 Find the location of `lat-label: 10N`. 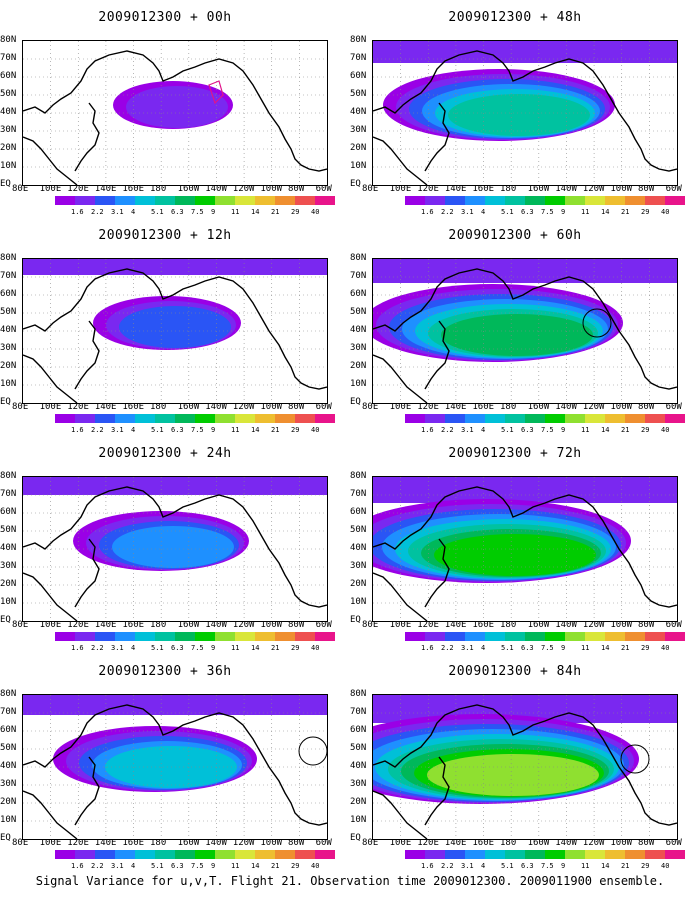

lat-label: 10N is located at coordinates (8, 602).